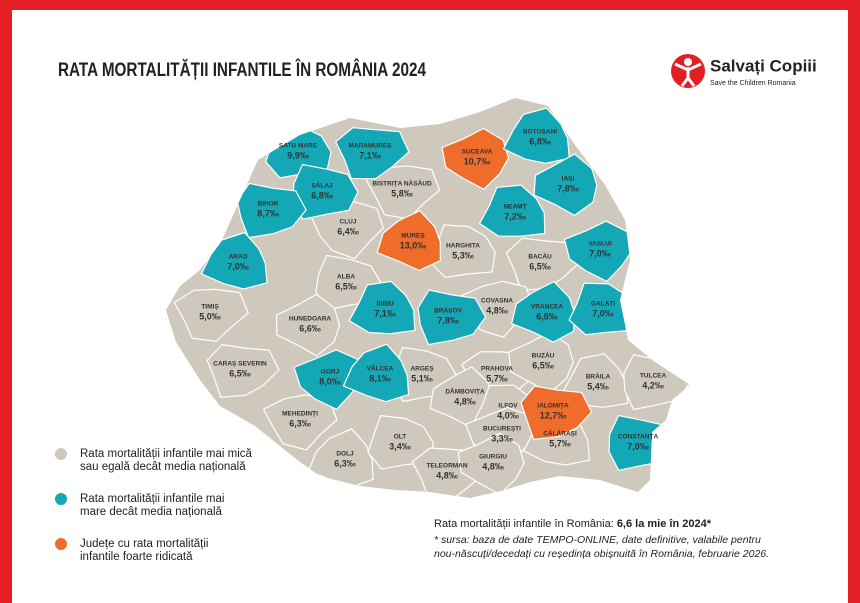  What do you see at coordinates (502, 438) in the screenshot?
I see `county-value: 3,3‰` at bounding box center [502, 438].